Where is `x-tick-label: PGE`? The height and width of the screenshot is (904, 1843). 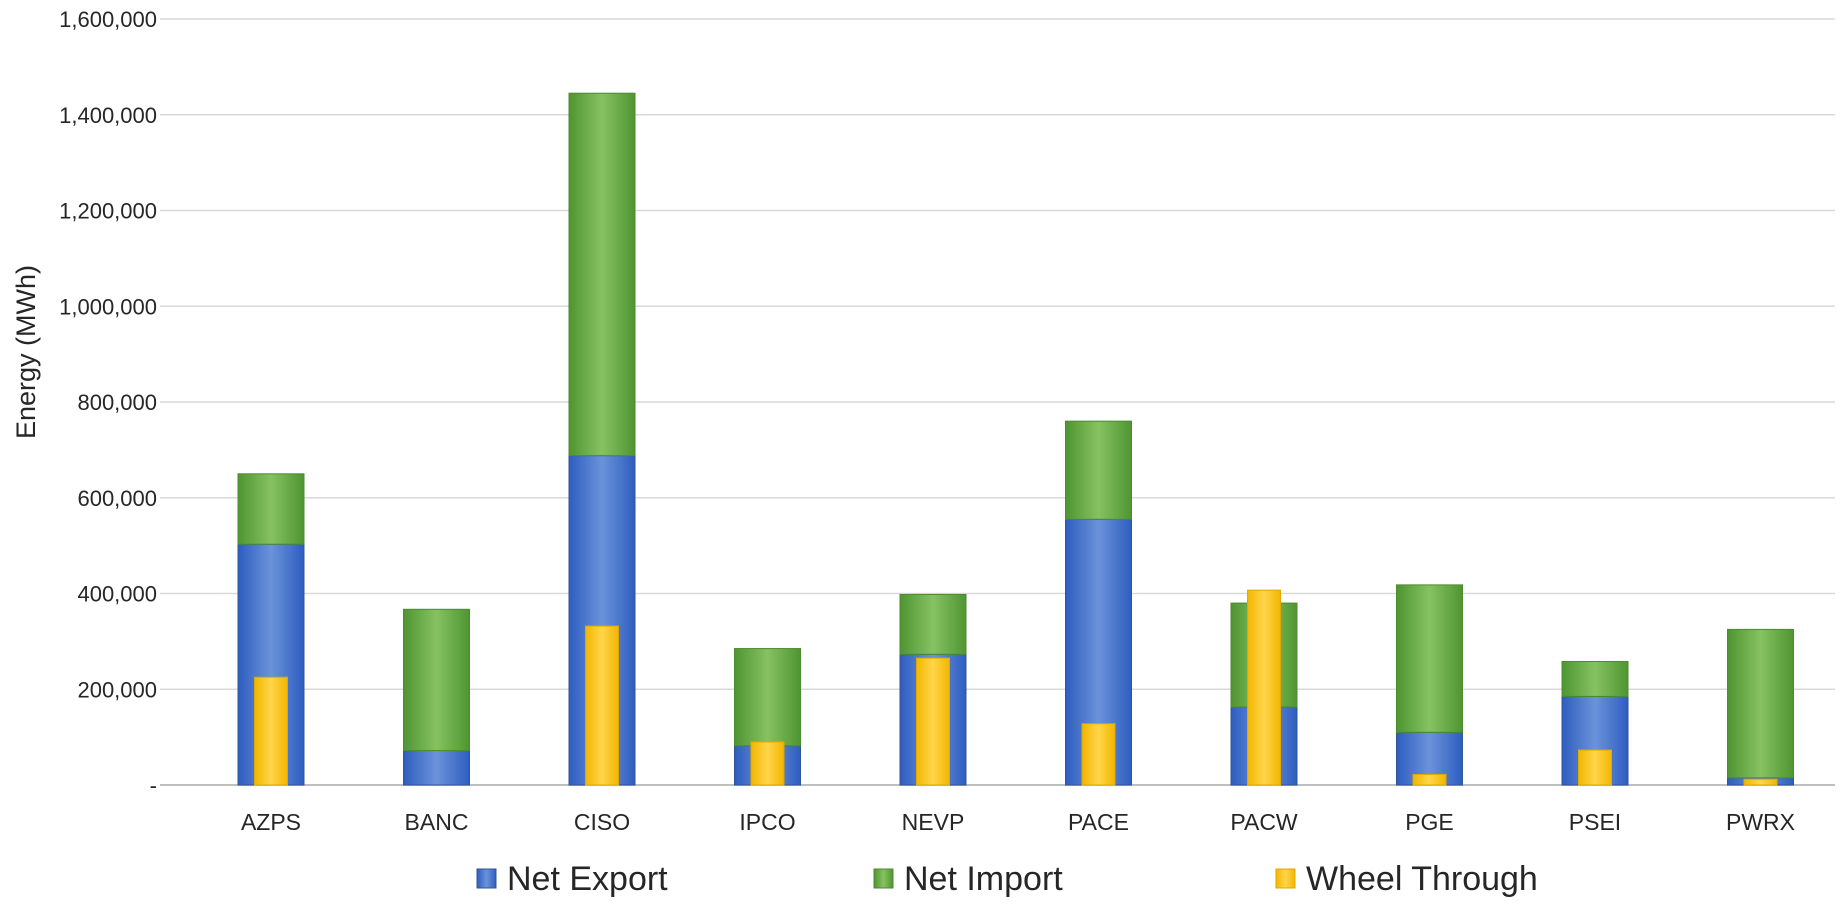 x-tick-label: PGE is located at coordinates (1429, 822).